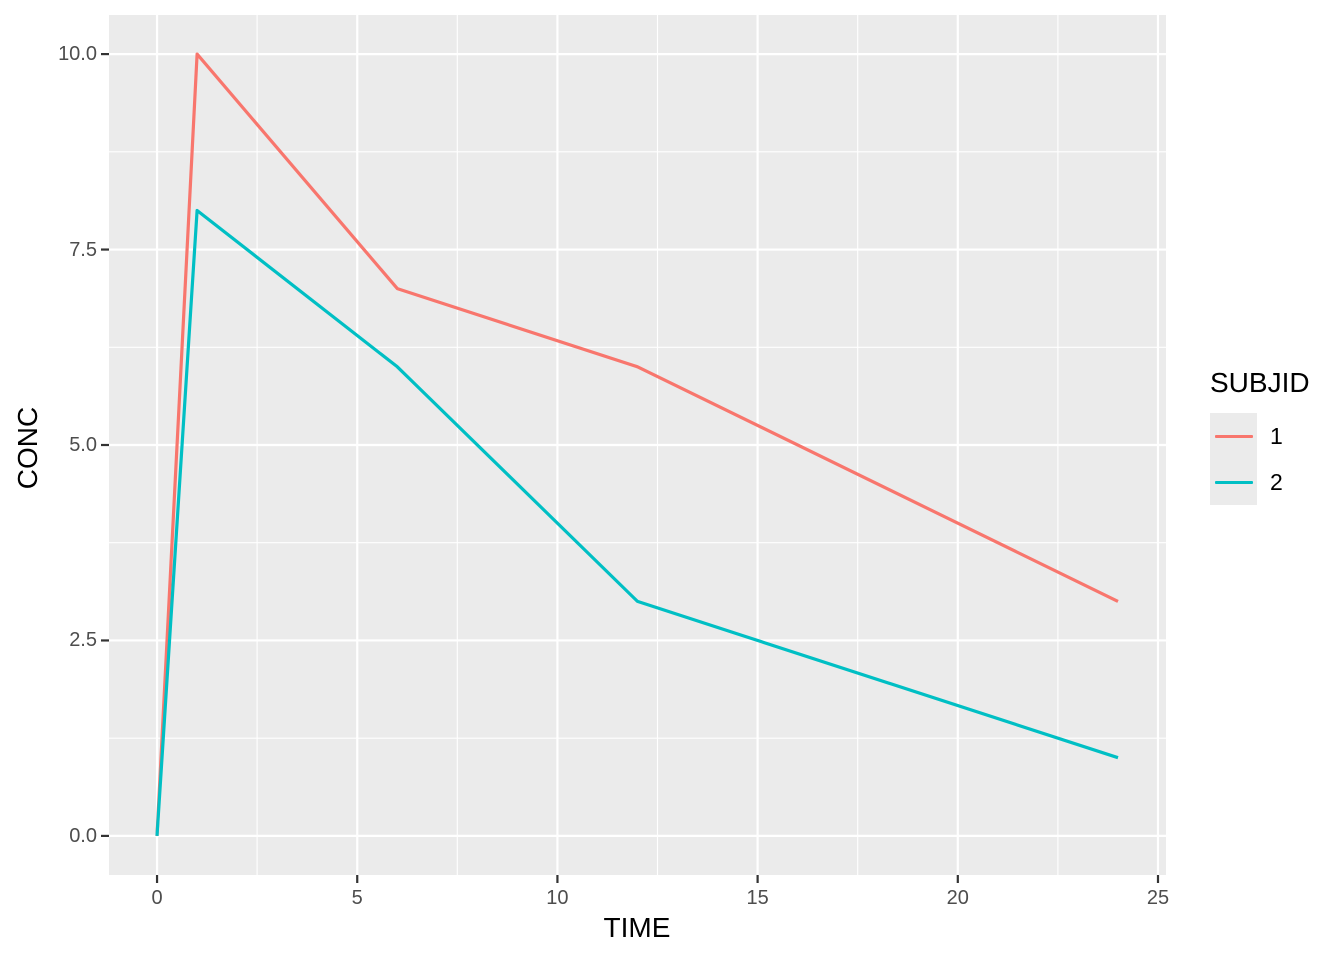  Describe the element at coordinates (1260, 436) in the screenshot. I see `legend-entry: 1` at that location.